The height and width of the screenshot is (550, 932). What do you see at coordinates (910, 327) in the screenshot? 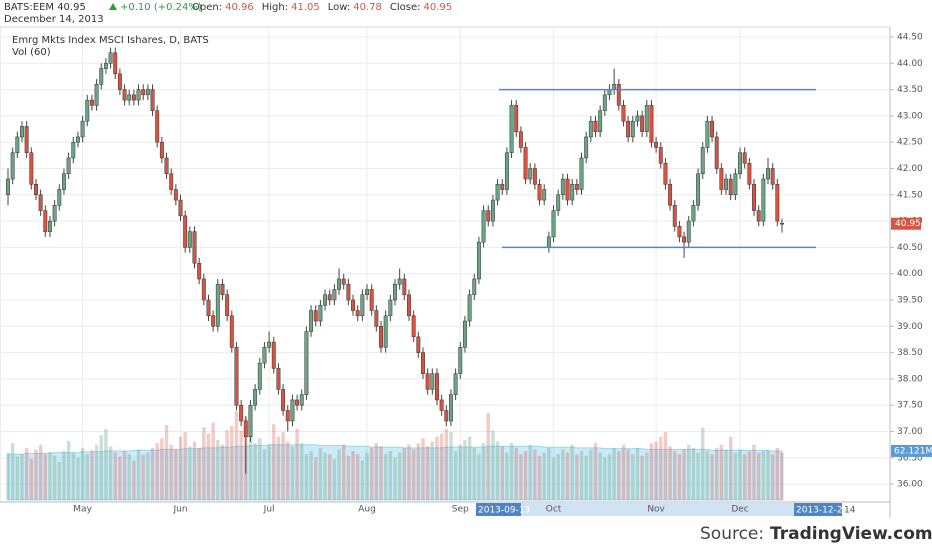
I see `y-tick-label: 39.00` at bounding box center [910, 327].